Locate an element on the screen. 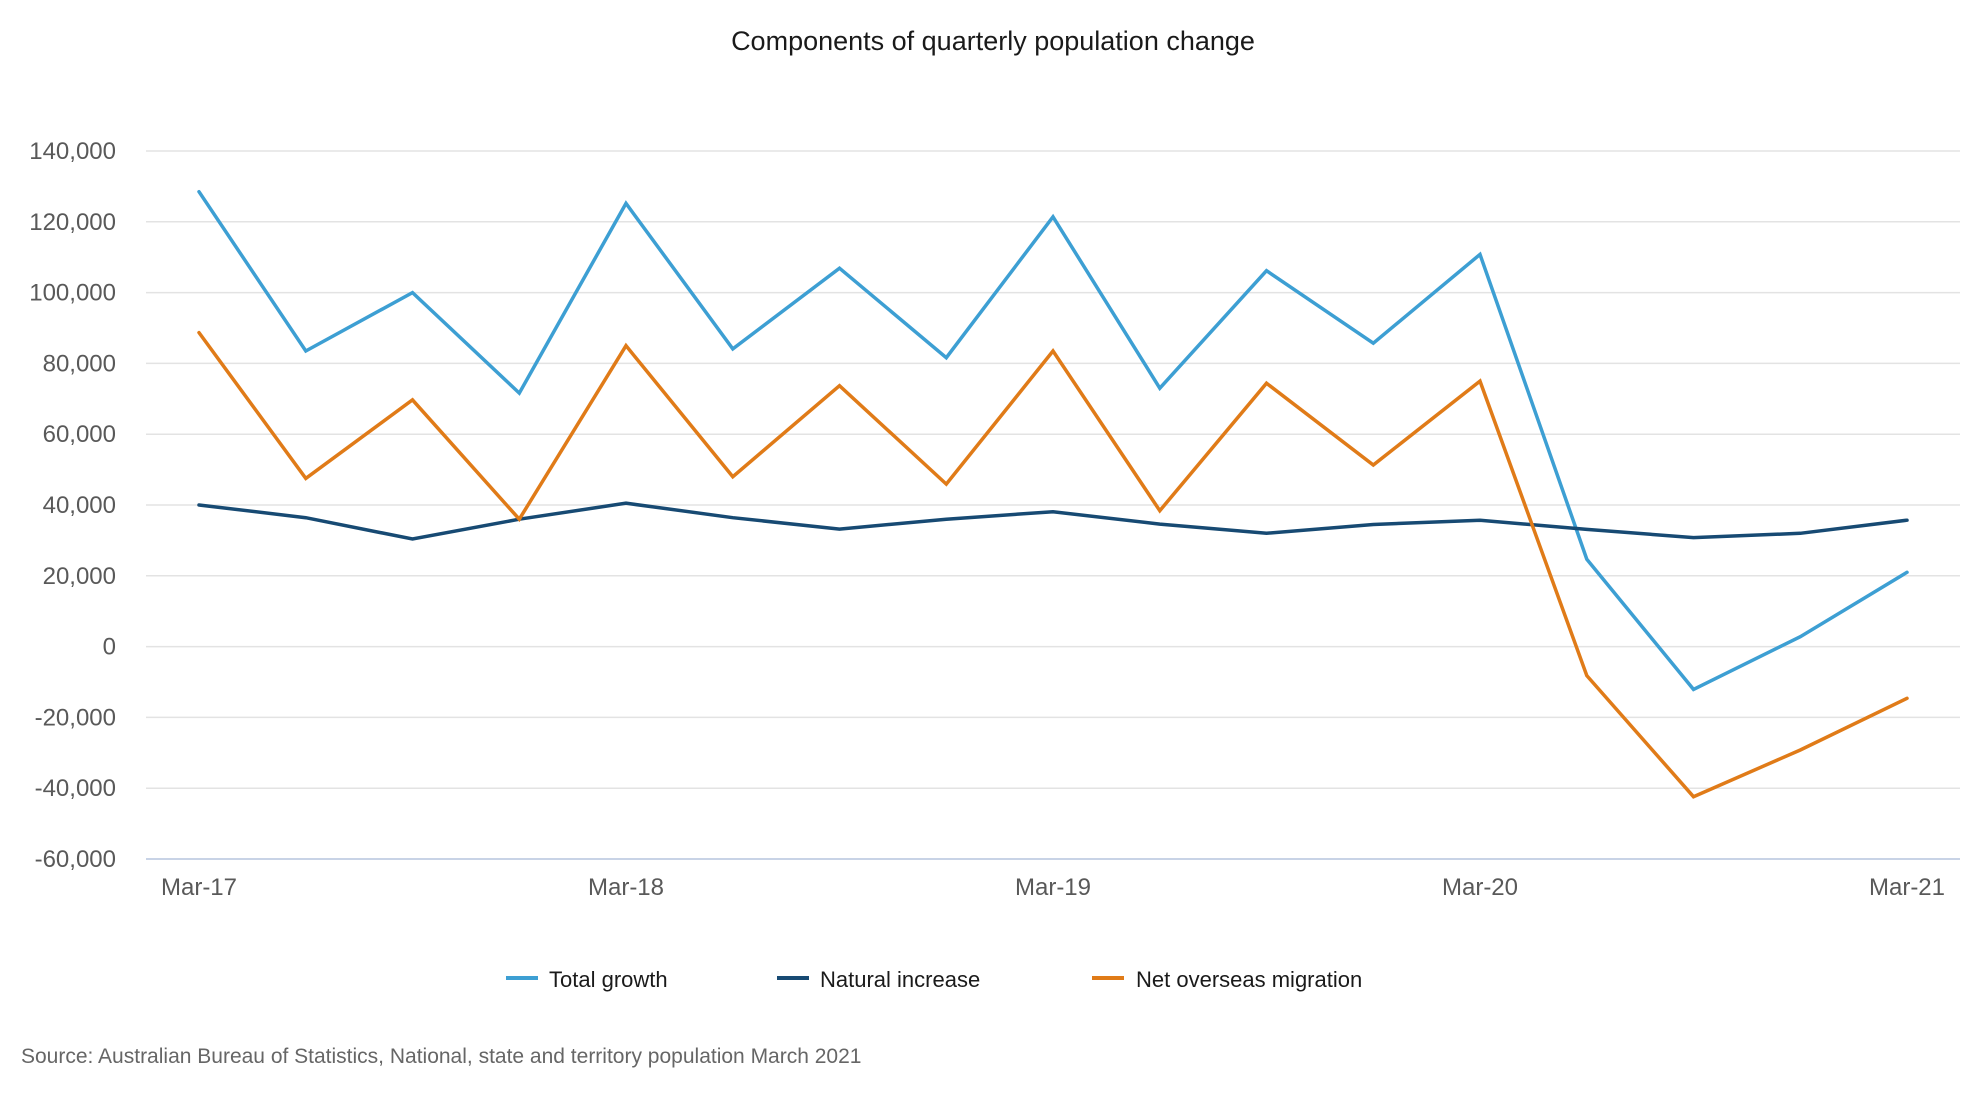 This screenshot has height=1105, width=1980. y-tick-label: 60,000 is located at coordinates (79, 434).